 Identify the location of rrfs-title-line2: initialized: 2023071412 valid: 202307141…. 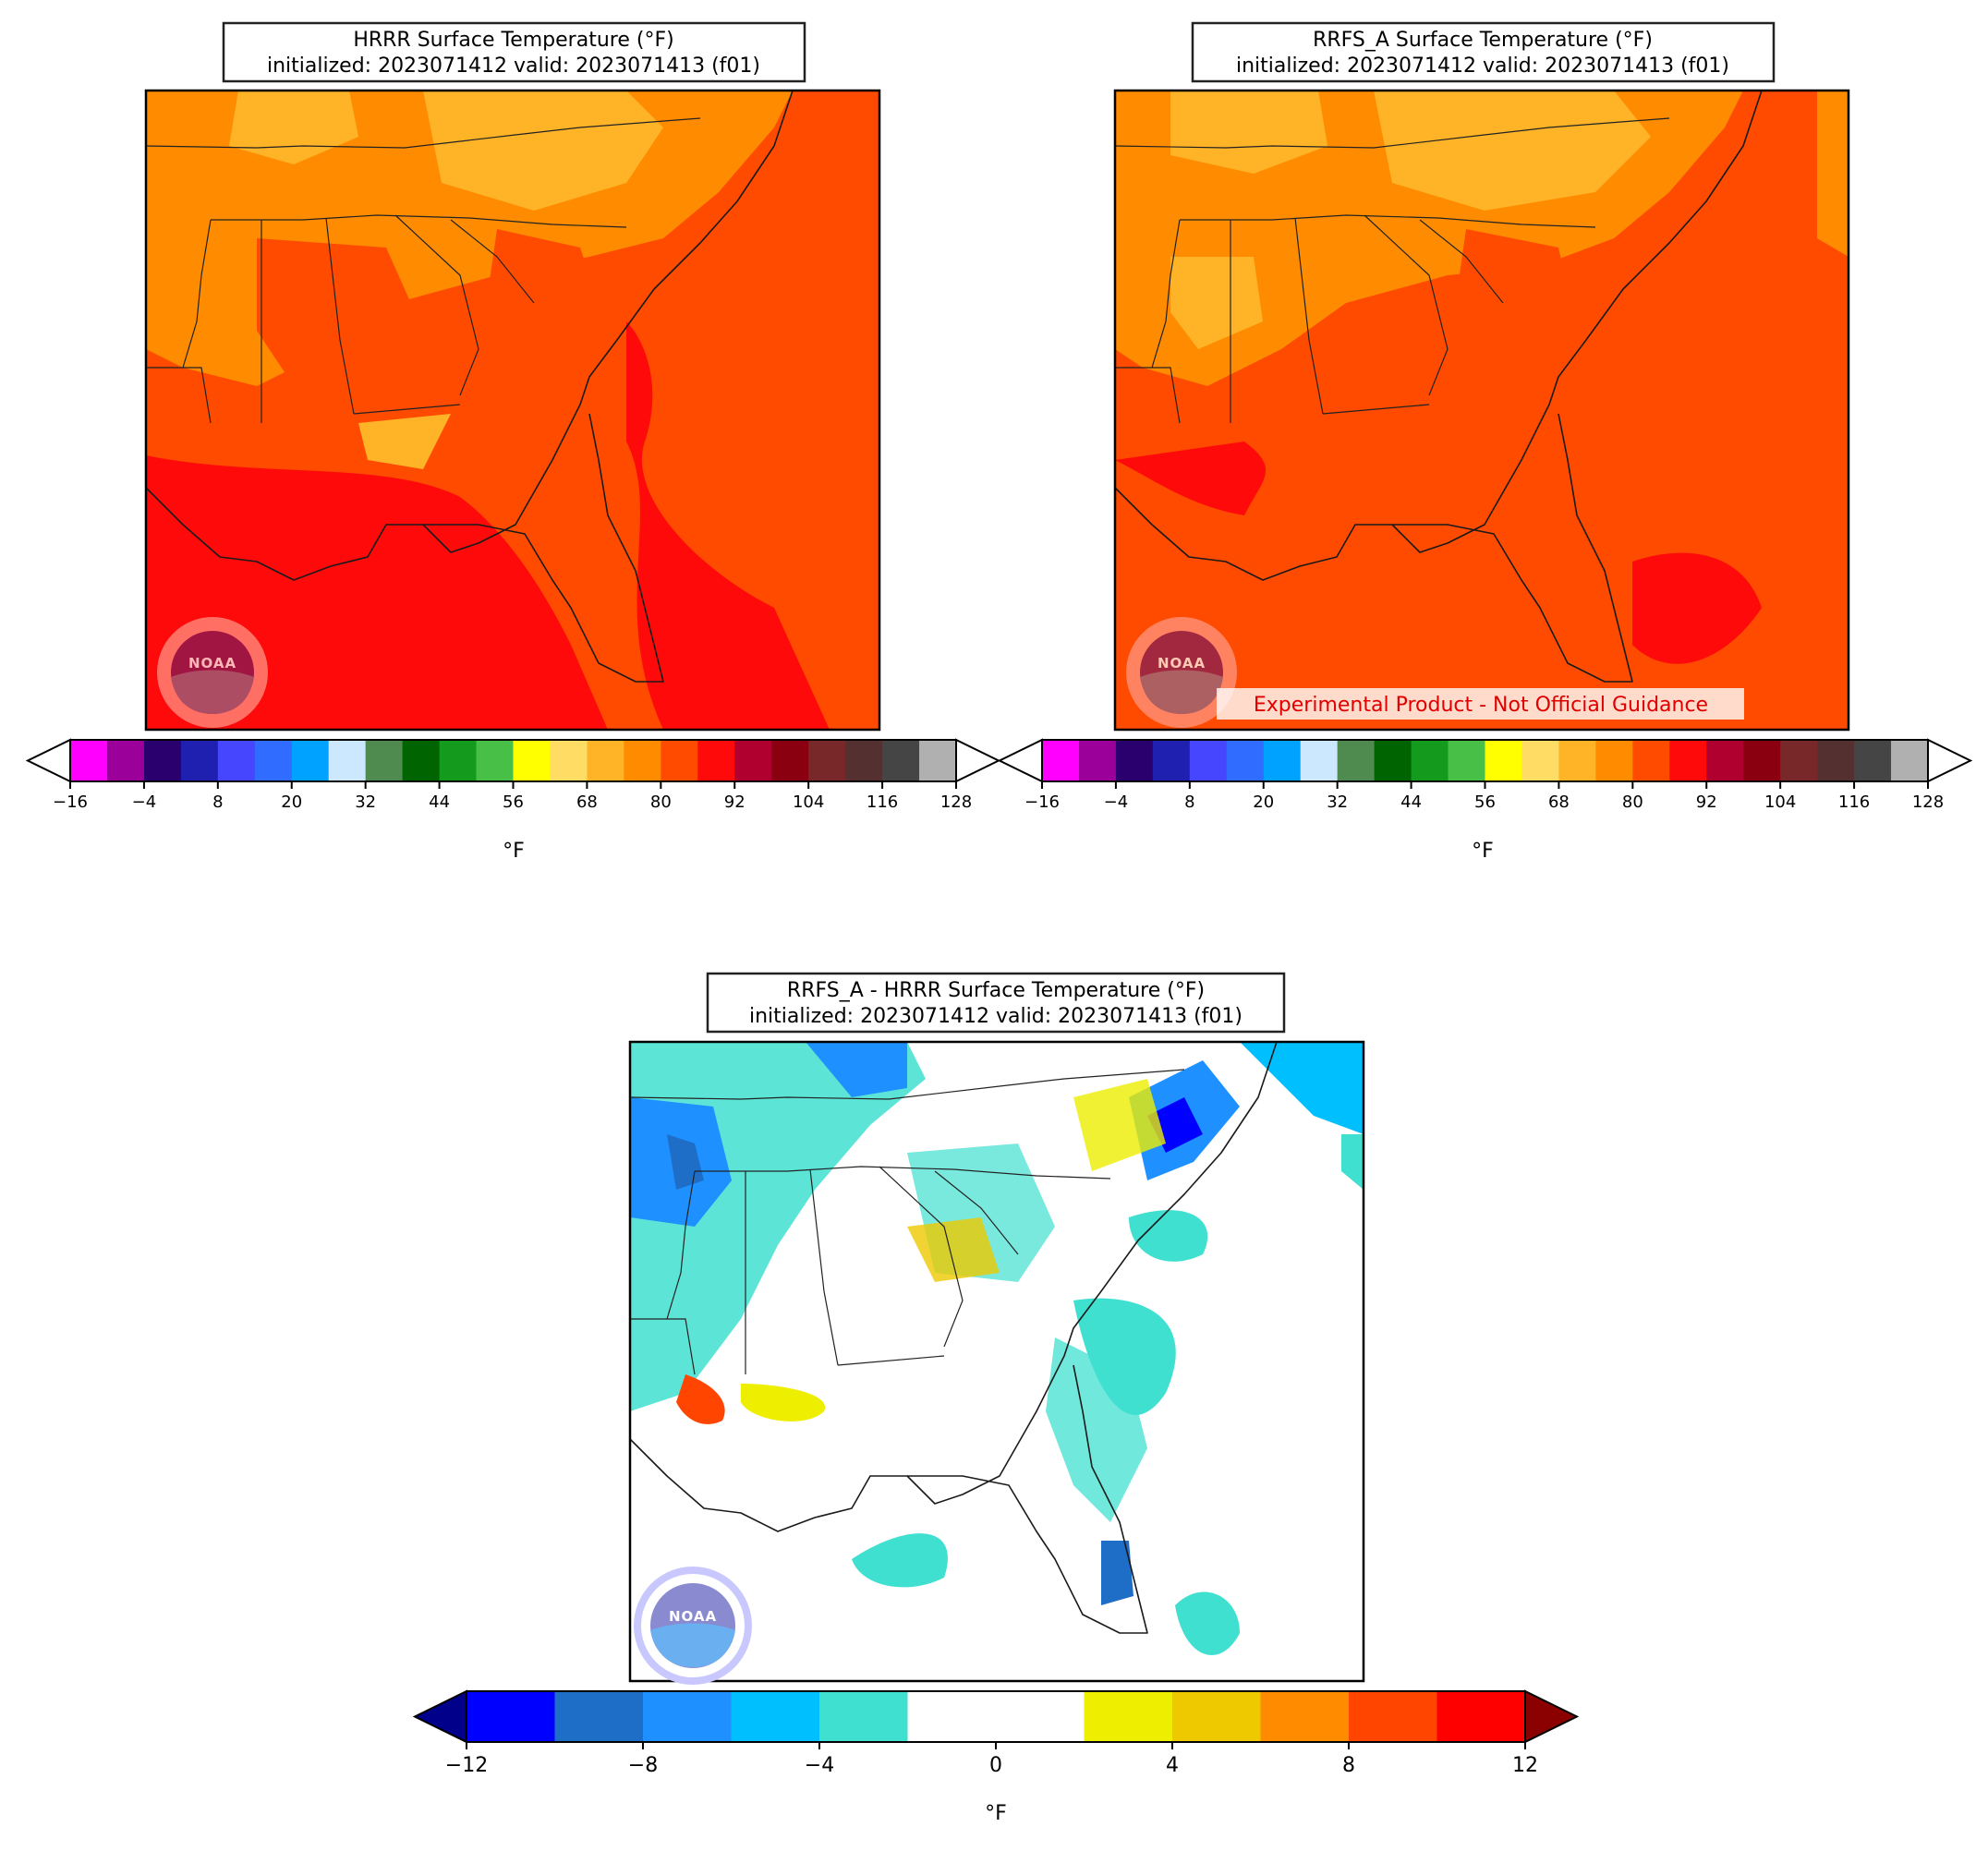
(1482, 66).